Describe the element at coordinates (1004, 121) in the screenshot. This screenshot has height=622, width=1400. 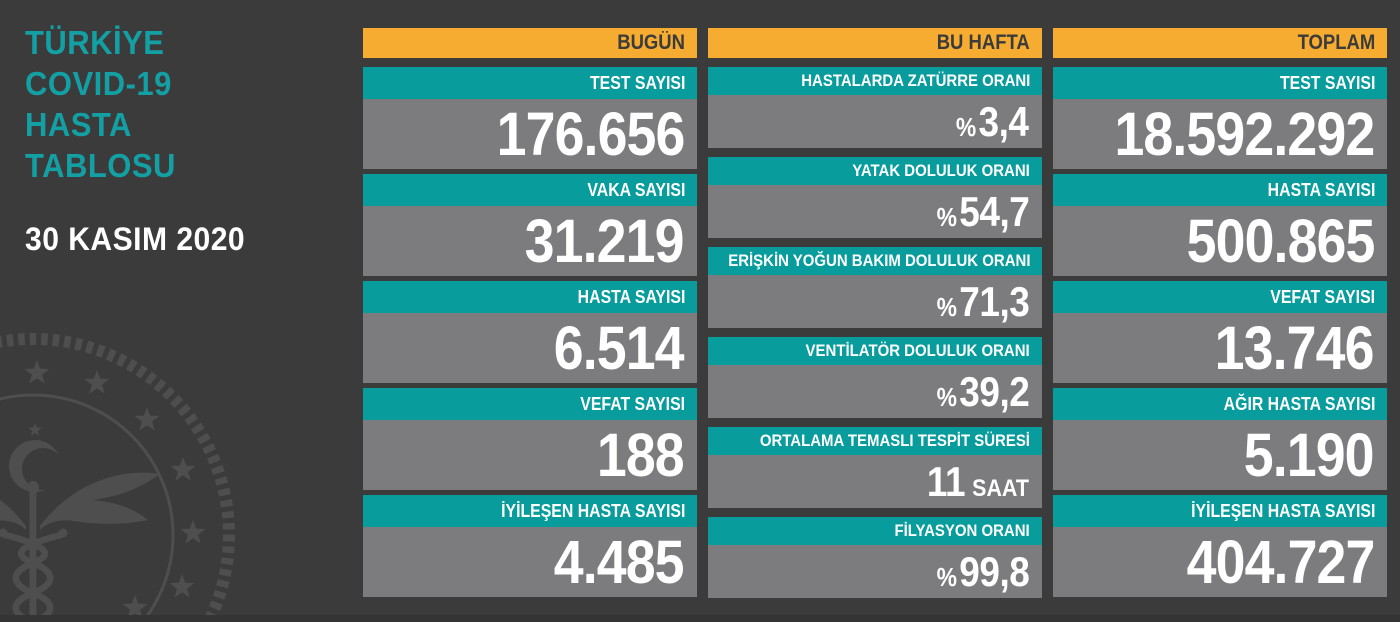
I see `stat-value-number: 3,4` at that location.